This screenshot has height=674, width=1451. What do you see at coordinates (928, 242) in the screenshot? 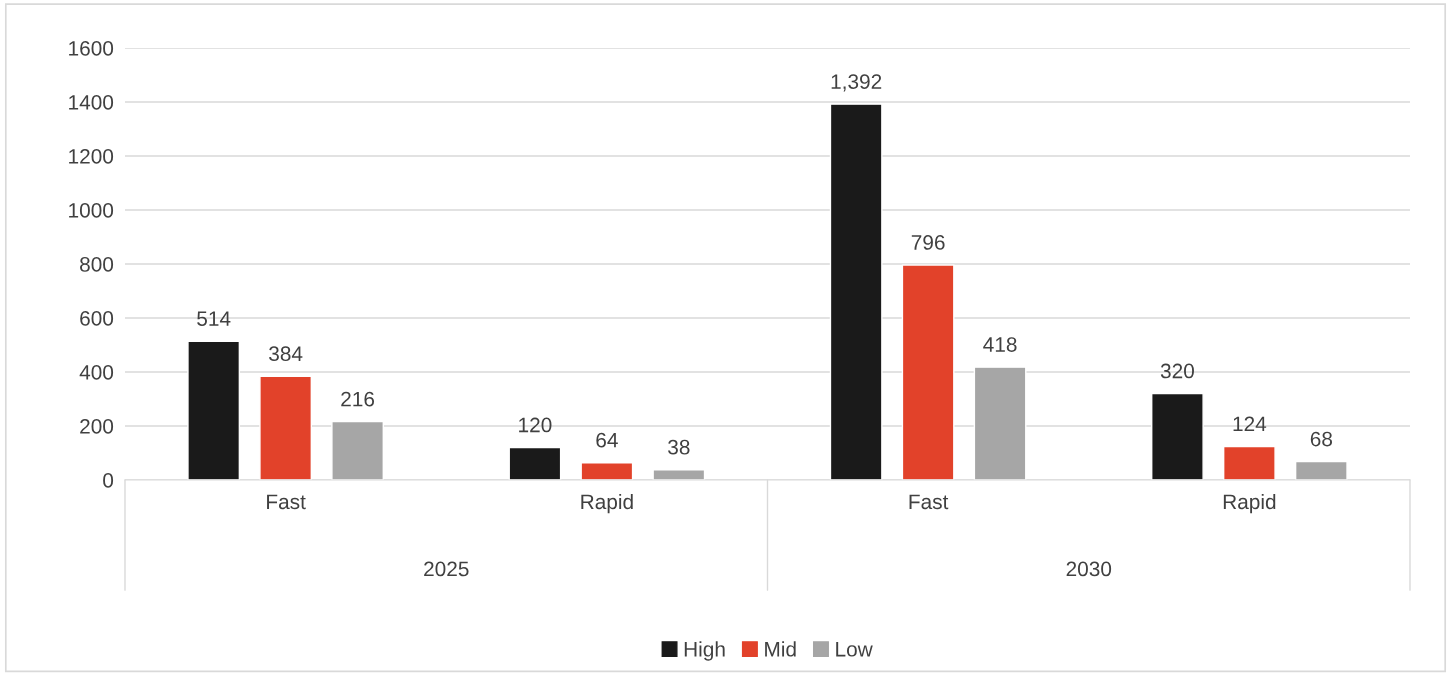
I see `data-label: 796` at bounding box center [928, 242].